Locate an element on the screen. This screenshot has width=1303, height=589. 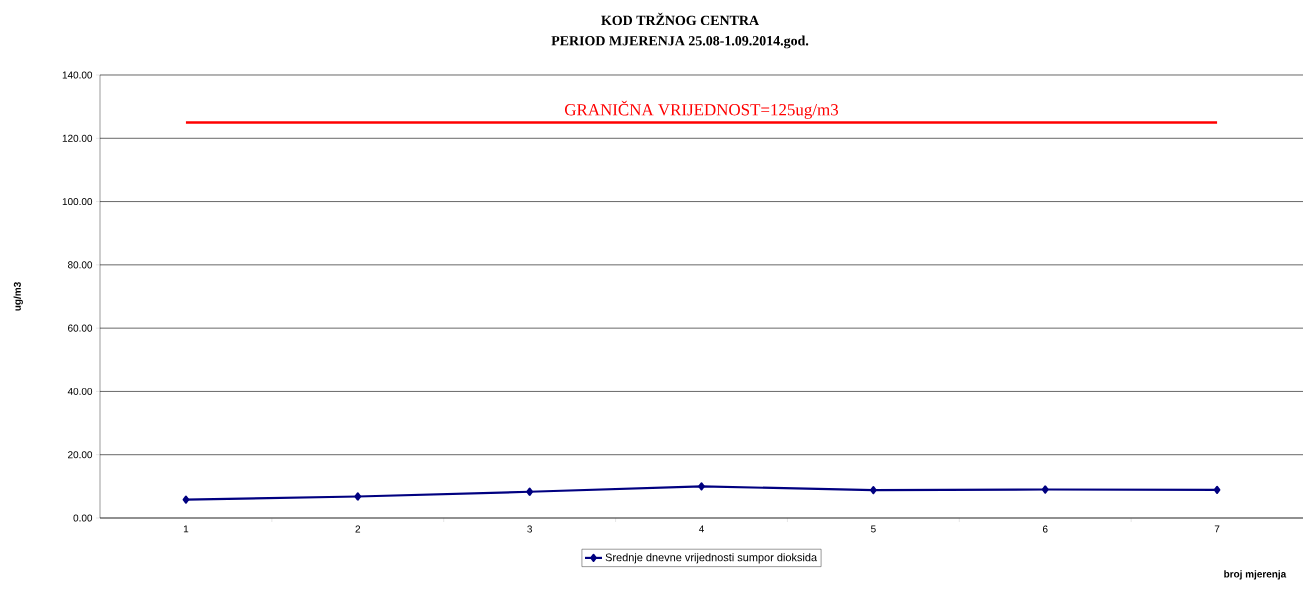
x-axis-title: broj mjerenja is located at coordinates (1255, 575).